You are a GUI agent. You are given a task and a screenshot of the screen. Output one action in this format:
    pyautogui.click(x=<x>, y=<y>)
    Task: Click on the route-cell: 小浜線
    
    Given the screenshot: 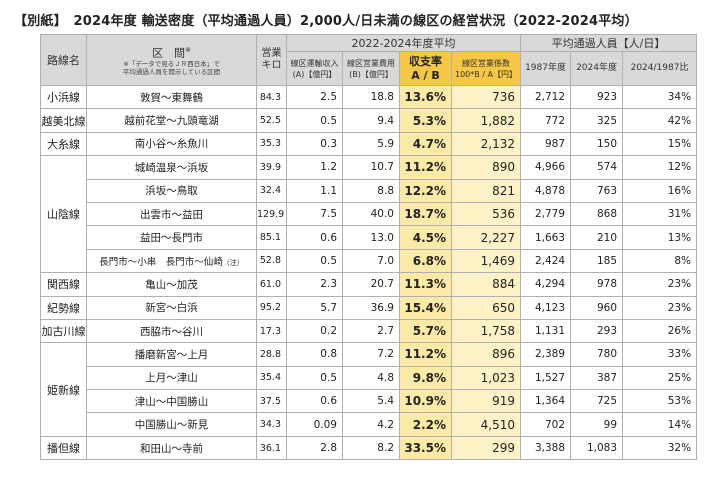 What is the action you would take?
    pyautogui.click(x=63, y=97)
    